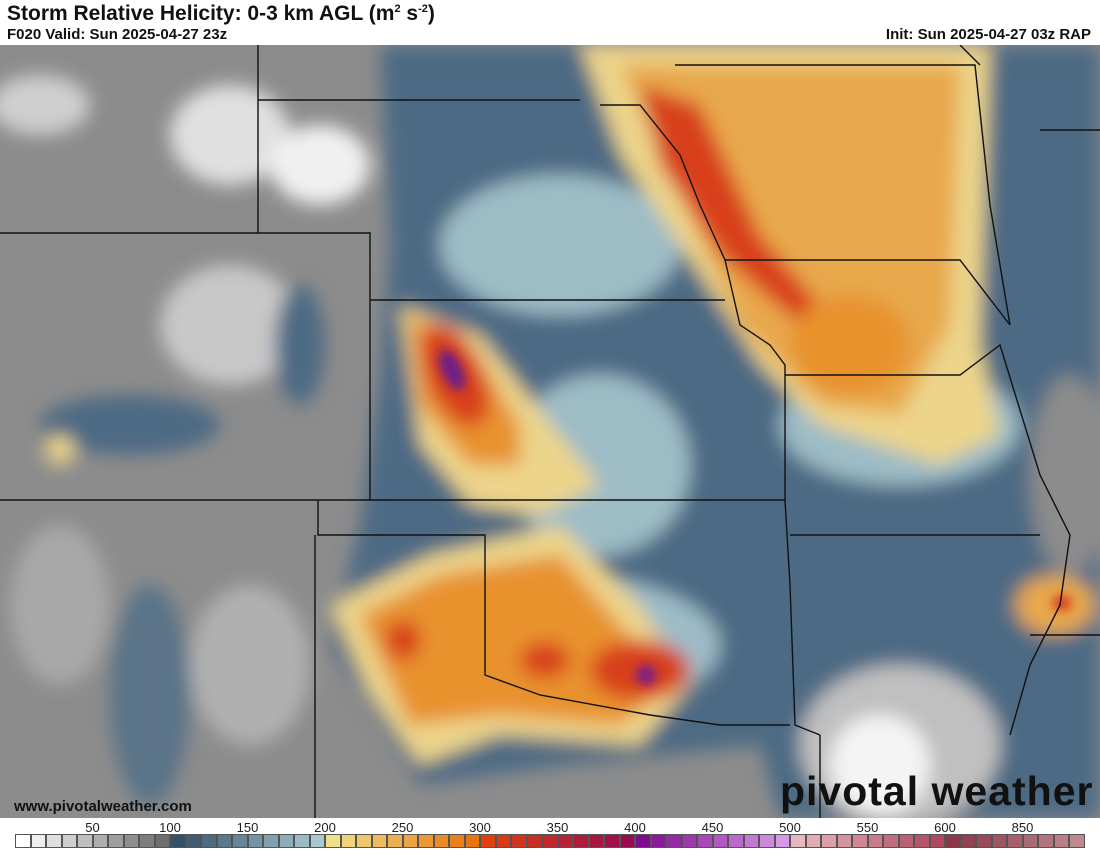 Image resolution: width=1100 pixels, height=850 pixels. I want to click on colorbar-label: 250, so click(402, 827).